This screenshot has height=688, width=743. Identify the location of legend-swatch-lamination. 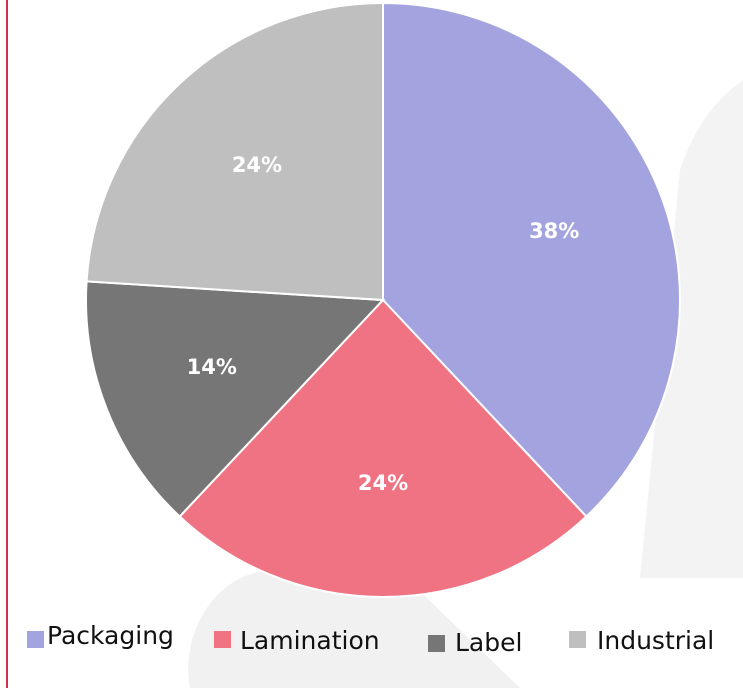
(222, 639).